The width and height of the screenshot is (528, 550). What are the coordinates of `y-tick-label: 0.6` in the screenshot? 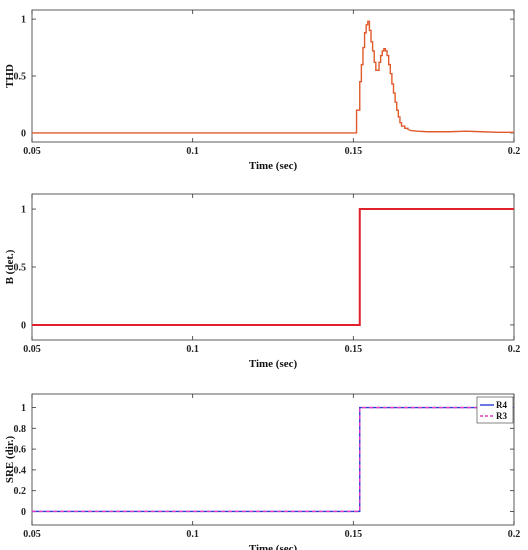 It's located at (20, 450).